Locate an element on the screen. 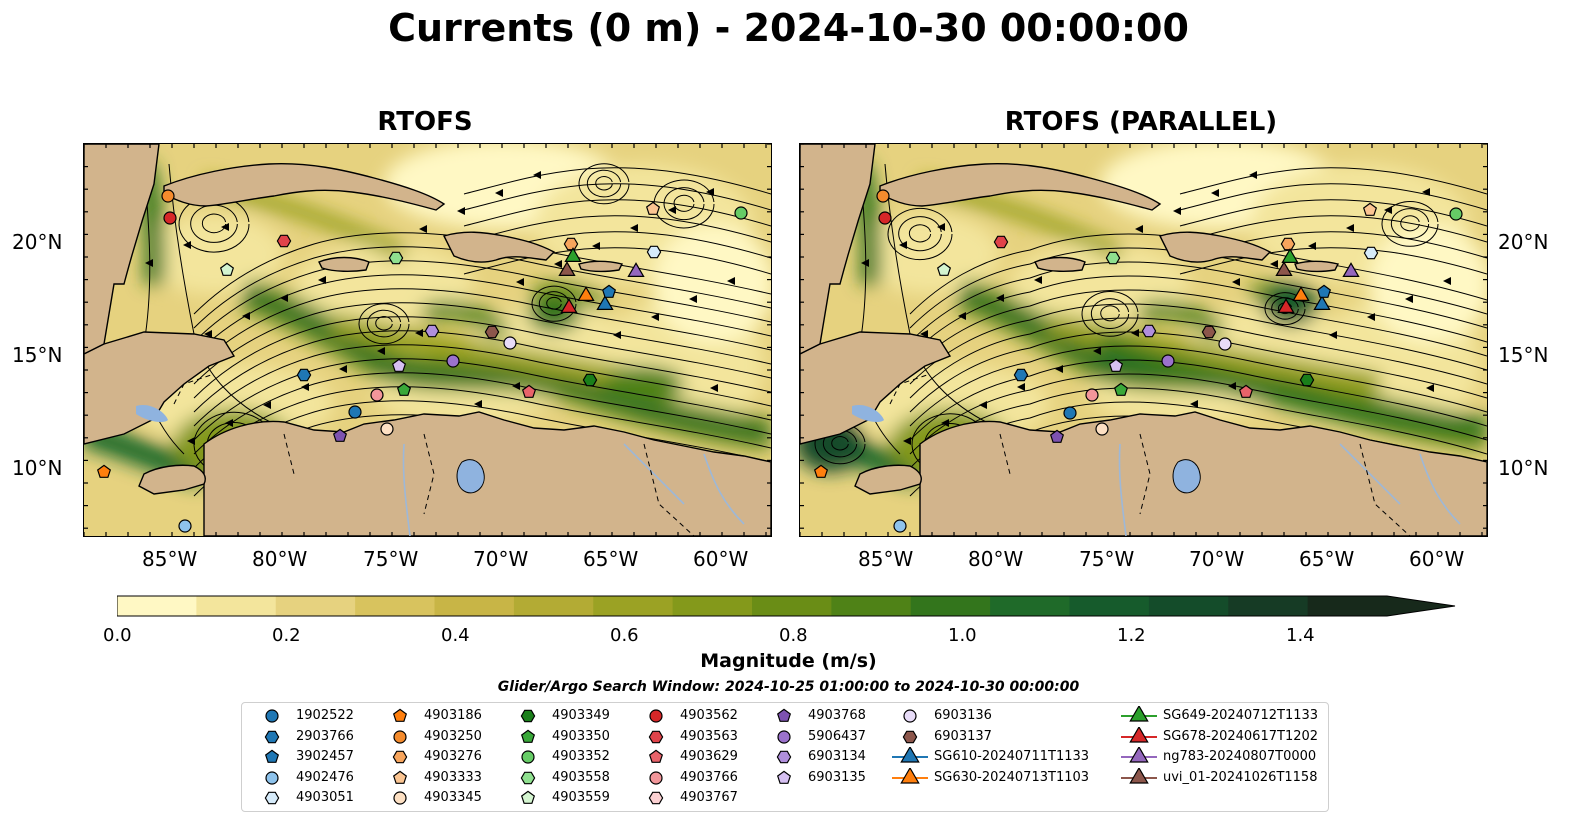  colorbar-segment is located at coordinates (950, 606).